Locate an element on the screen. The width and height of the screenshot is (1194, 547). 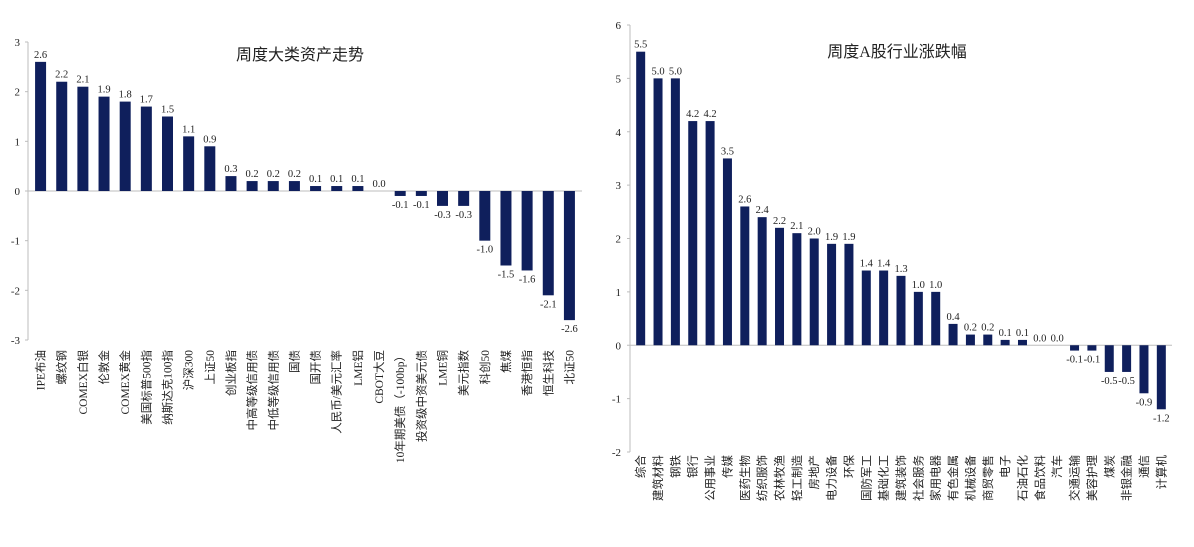
category-label: 电子 is located at coordinates (1005, 466).